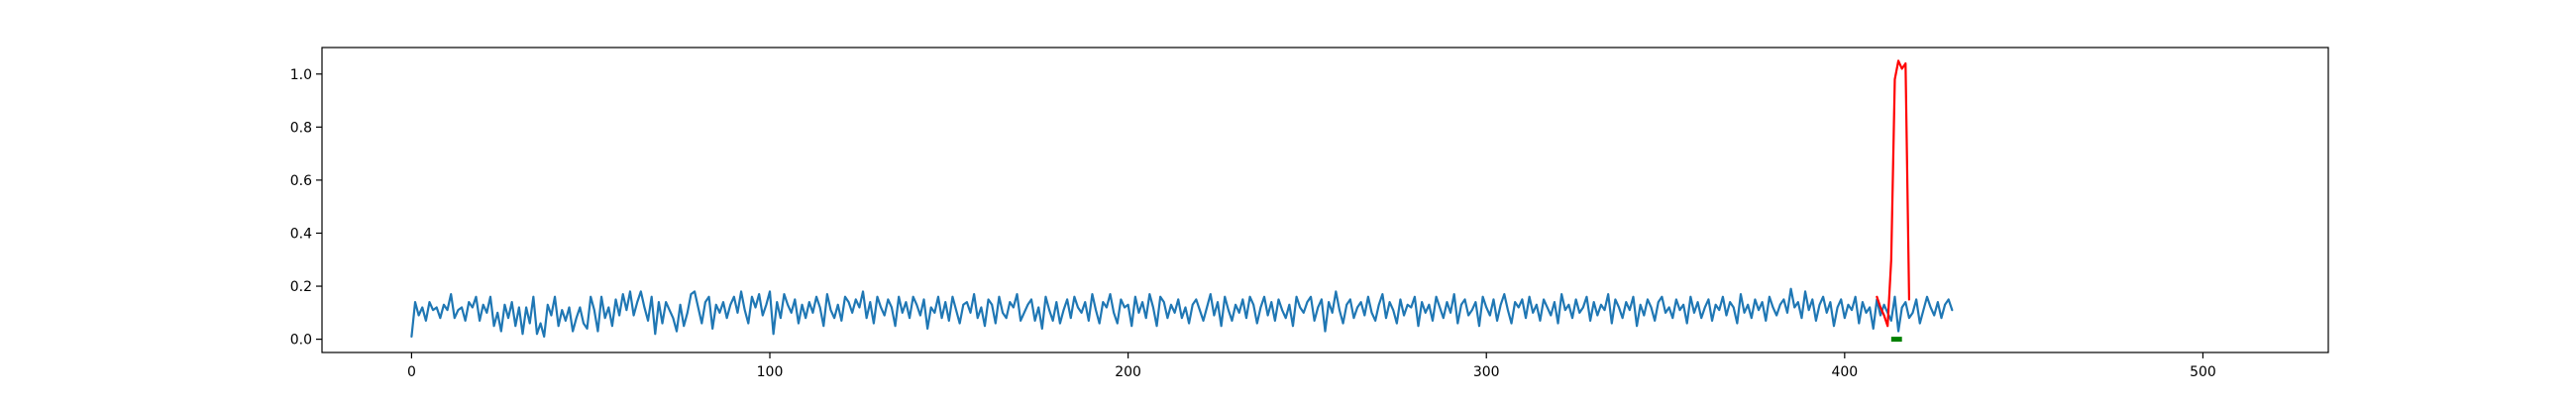 Image resolution: width=2576 pixels, height=401 pixels. Describe the element at coordinates (301, 234) in the screenshot. I see `y-tick-label: 0.4` at that location.